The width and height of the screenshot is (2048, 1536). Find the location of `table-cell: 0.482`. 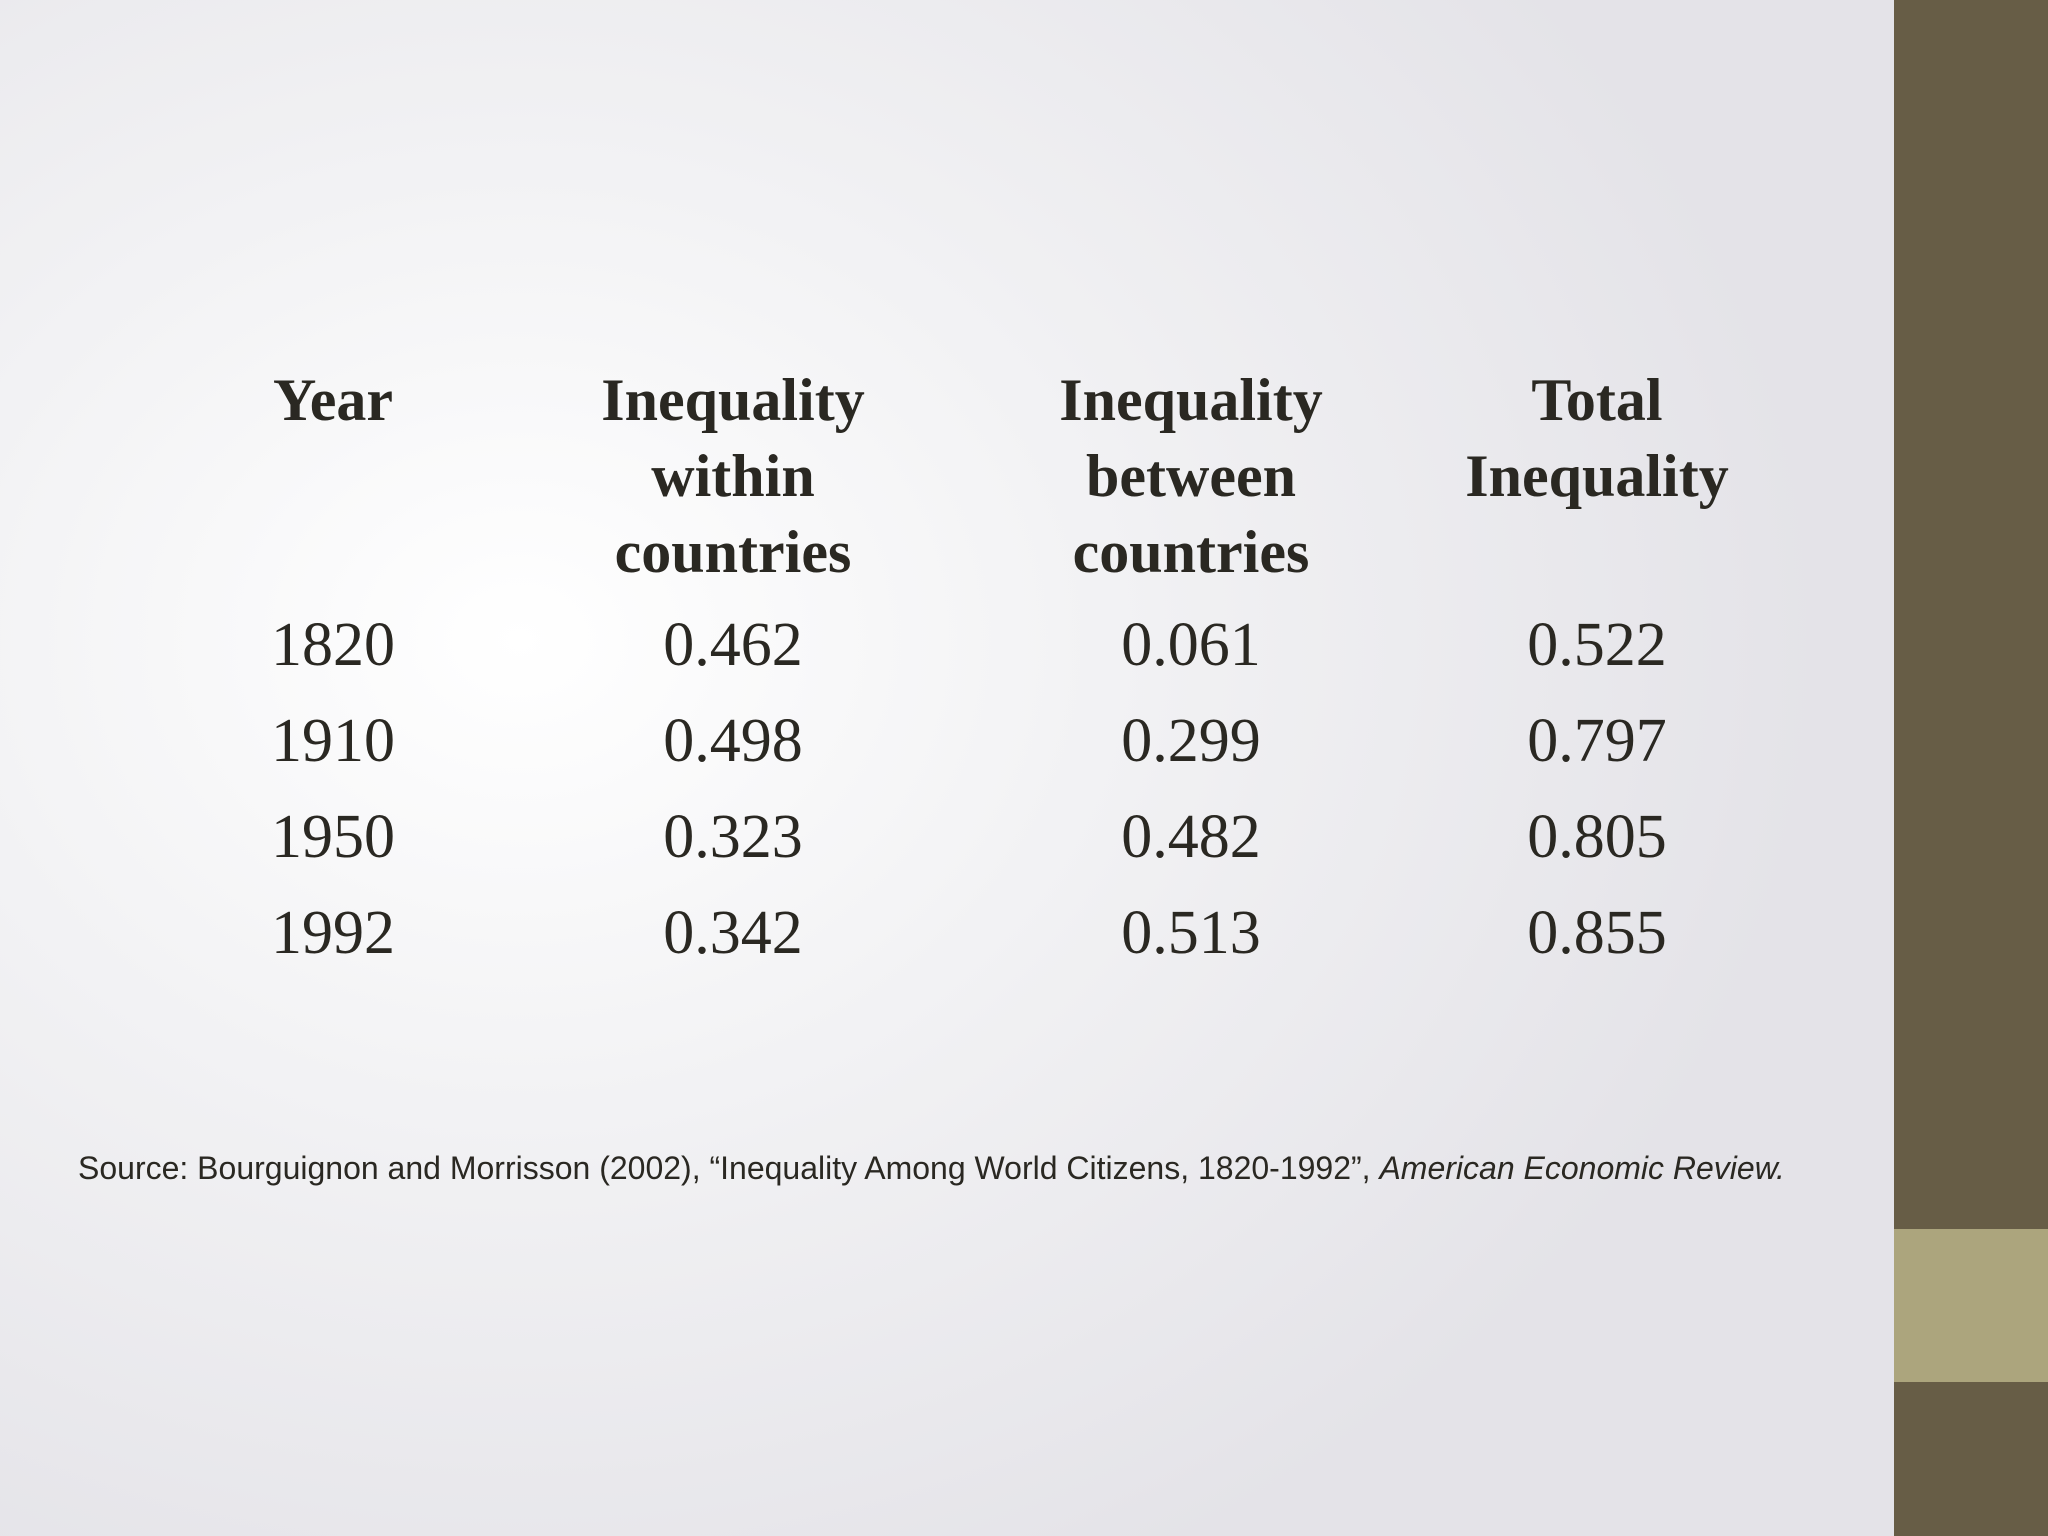

table-cell: 0.482 is located at coordinates (1191, 837).